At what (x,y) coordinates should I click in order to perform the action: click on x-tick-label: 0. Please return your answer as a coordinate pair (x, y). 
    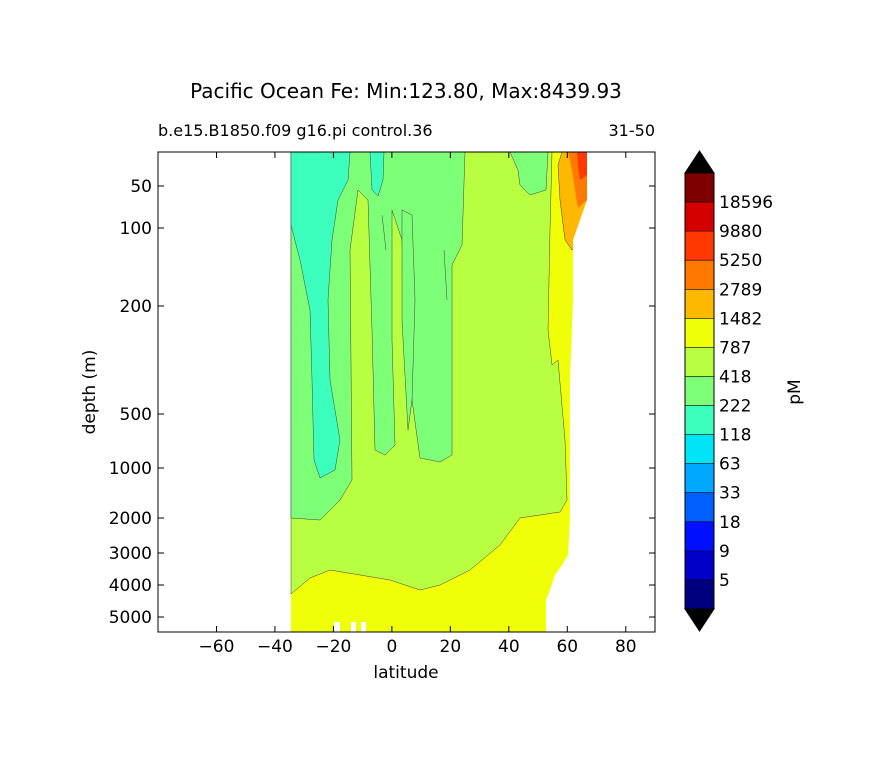
    Looking at the image, I should click on (391, 647).